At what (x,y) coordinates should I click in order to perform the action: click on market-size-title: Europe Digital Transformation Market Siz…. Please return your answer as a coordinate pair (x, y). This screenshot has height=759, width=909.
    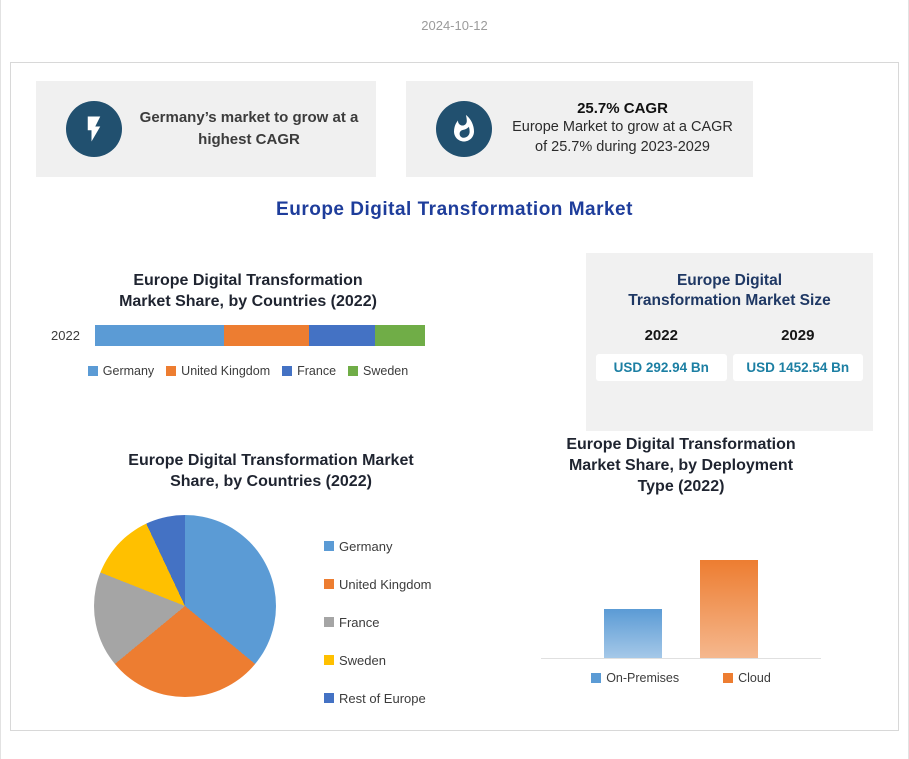
    Looking at the image, I should click on (729, 291).